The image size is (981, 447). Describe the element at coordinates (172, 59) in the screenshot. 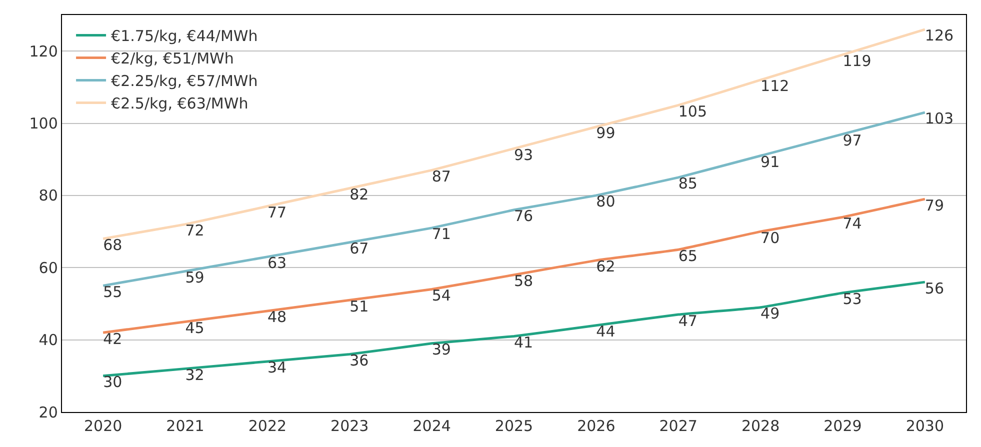

I see `legend-label: €2/kg, €51/MWh` at that location.